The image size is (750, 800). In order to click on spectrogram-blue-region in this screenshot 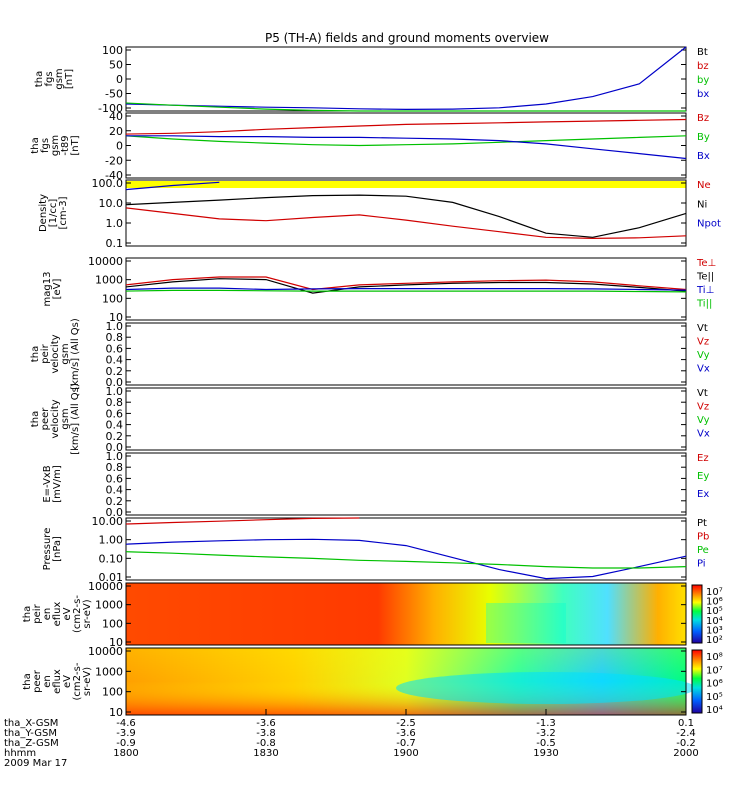, I will do `click(526, 623)`.